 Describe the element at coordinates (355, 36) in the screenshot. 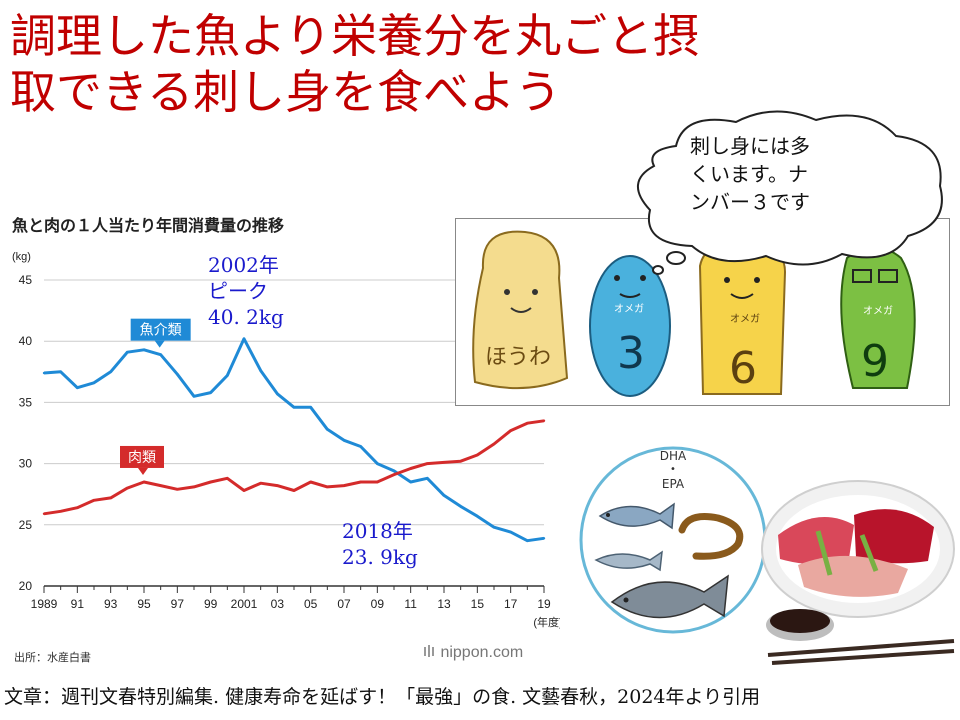

I see `slide-title-line-1: 調理した魚より栄養分を丸ごと摂` at that location.